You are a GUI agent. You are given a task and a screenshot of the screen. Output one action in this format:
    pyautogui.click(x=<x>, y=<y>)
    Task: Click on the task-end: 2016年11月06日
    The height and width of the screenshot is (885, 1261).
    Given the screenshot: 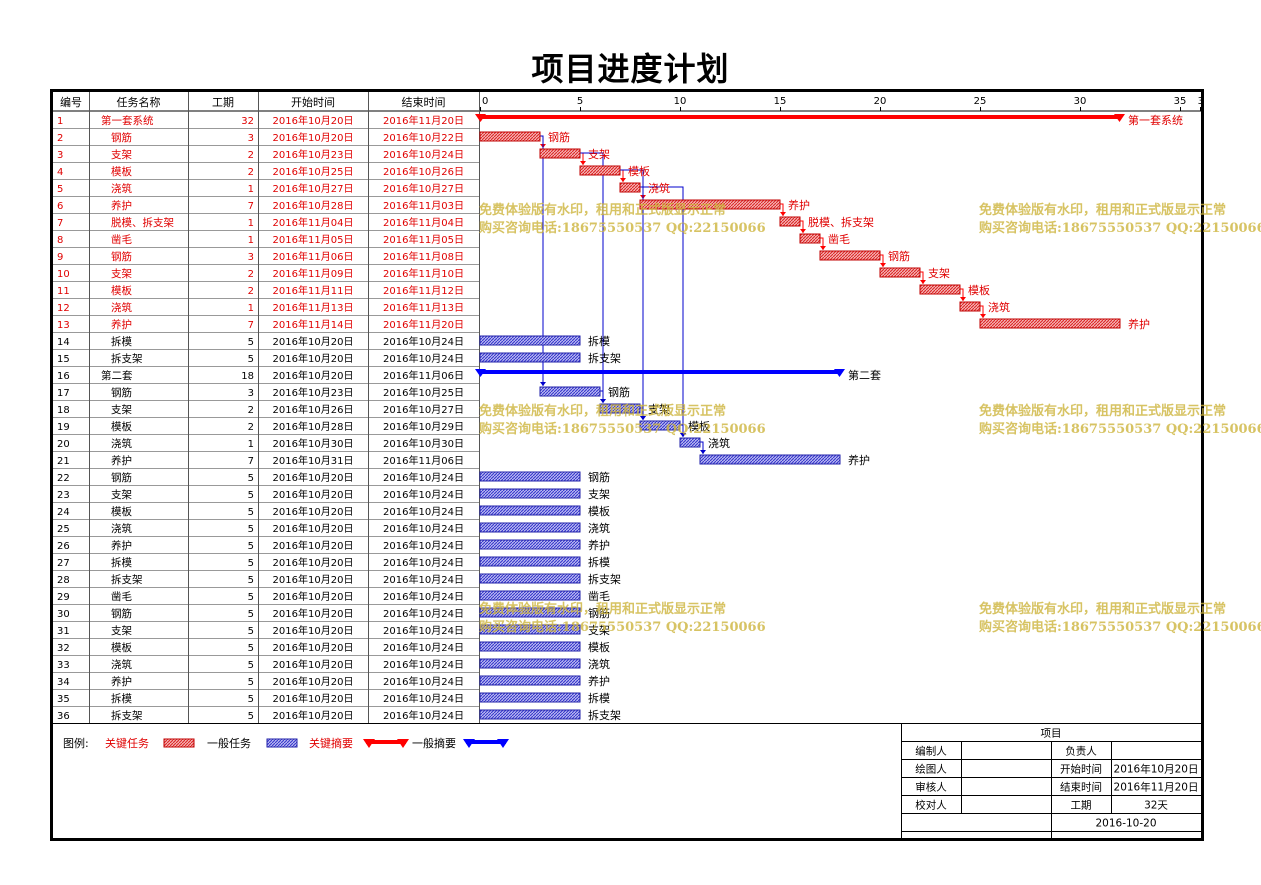 What is the action you would take?
    pyautogui.click(x=423, y=375)
    